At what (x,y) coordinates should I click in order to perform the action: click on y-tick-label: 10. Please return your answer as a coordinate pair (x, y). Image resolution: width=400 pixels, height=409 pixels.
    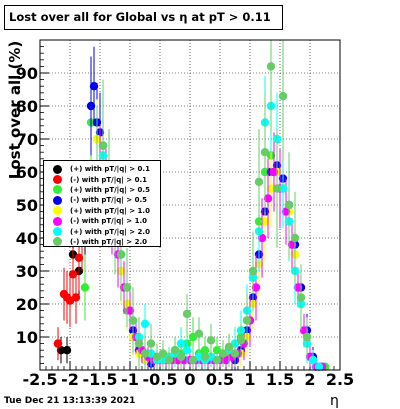
    Looking at the image, I should click on (27, 337).